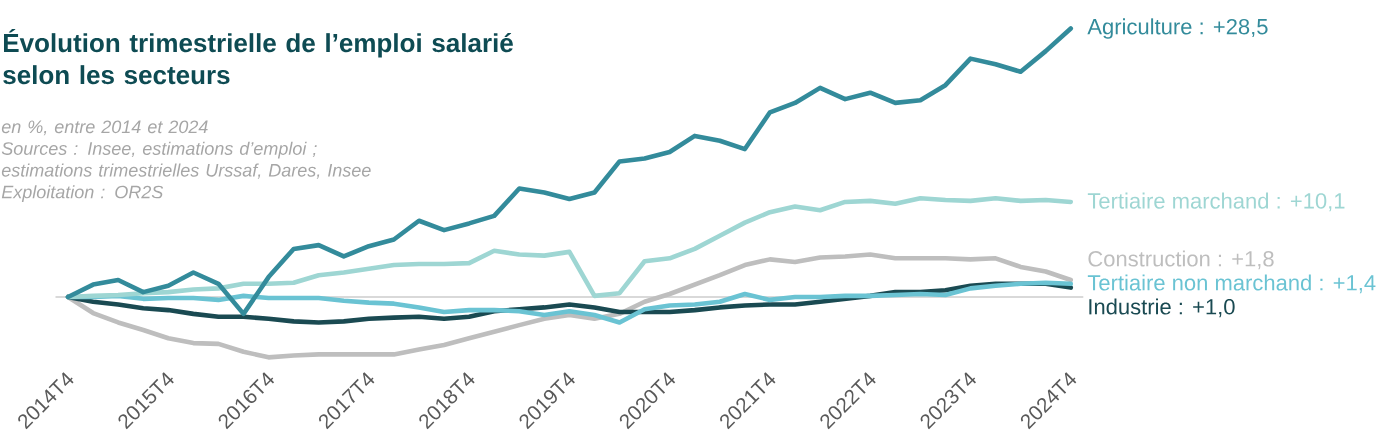 The height and width of the screenshot is (436, 1393). I want to click on series-label: Tertiaire marchand : +10,1, so click(1216, 202).